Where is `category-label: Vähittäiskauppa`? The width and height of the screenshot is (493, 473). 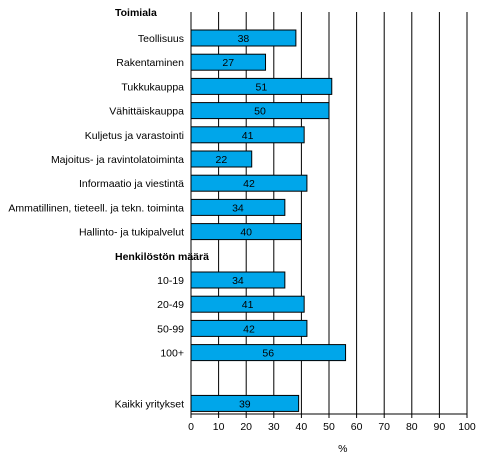
category-label: Vähittäiskauppa is located at coordinates (146, 112).